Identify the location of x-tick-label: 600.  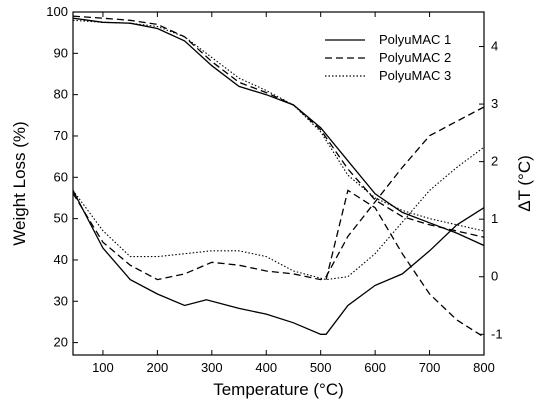
(375, 367).